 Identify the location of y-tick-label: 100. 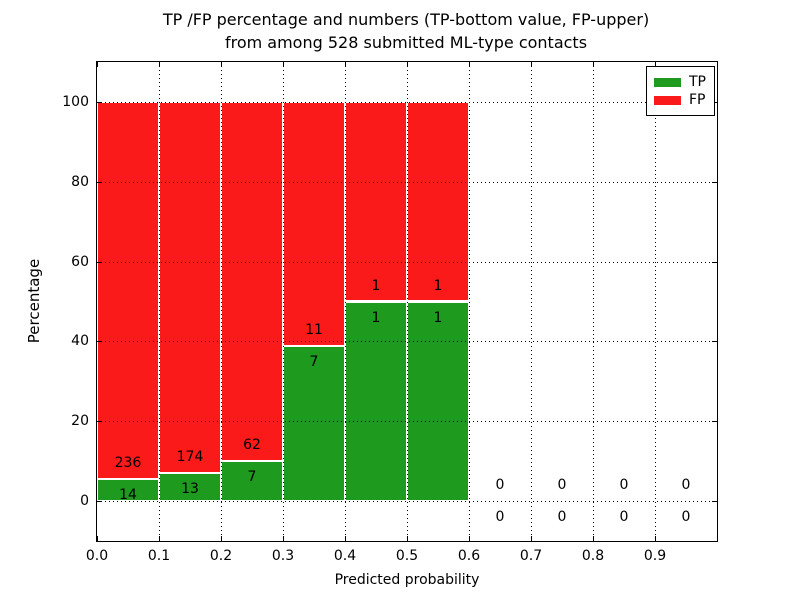
(75, 101).